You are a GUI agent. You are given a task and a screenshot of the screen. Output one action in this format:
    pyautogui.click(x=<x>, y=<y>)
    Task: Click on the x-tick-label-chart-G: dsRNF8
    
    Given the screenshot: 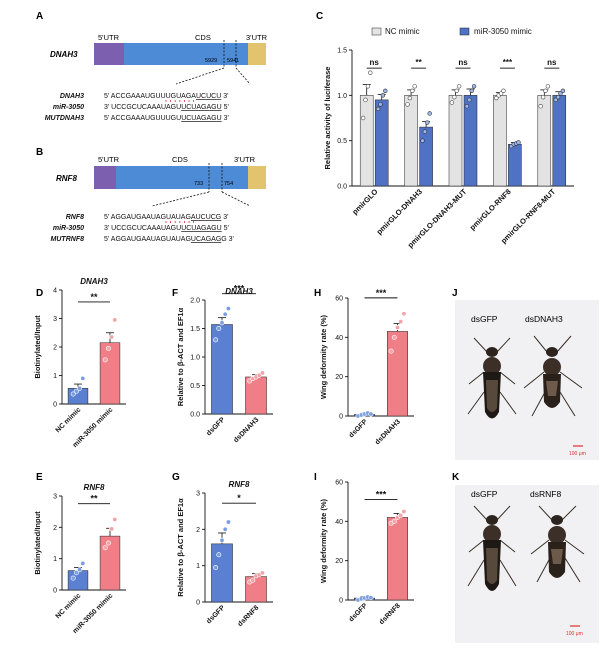 What is the action you would take?
    pyautogui.click(x=249, y=616)
    